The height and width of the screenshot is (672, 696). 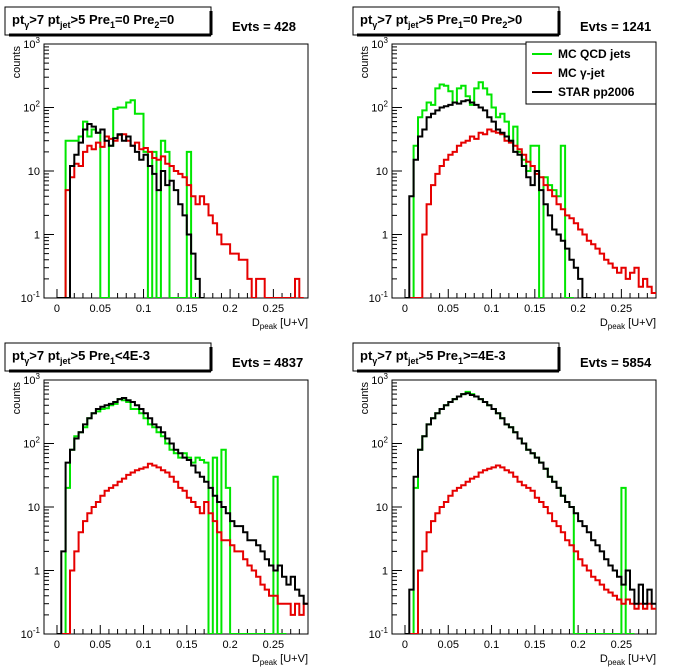 I want to click on evts-label: Evts = 428, so click(x=264, y=26).